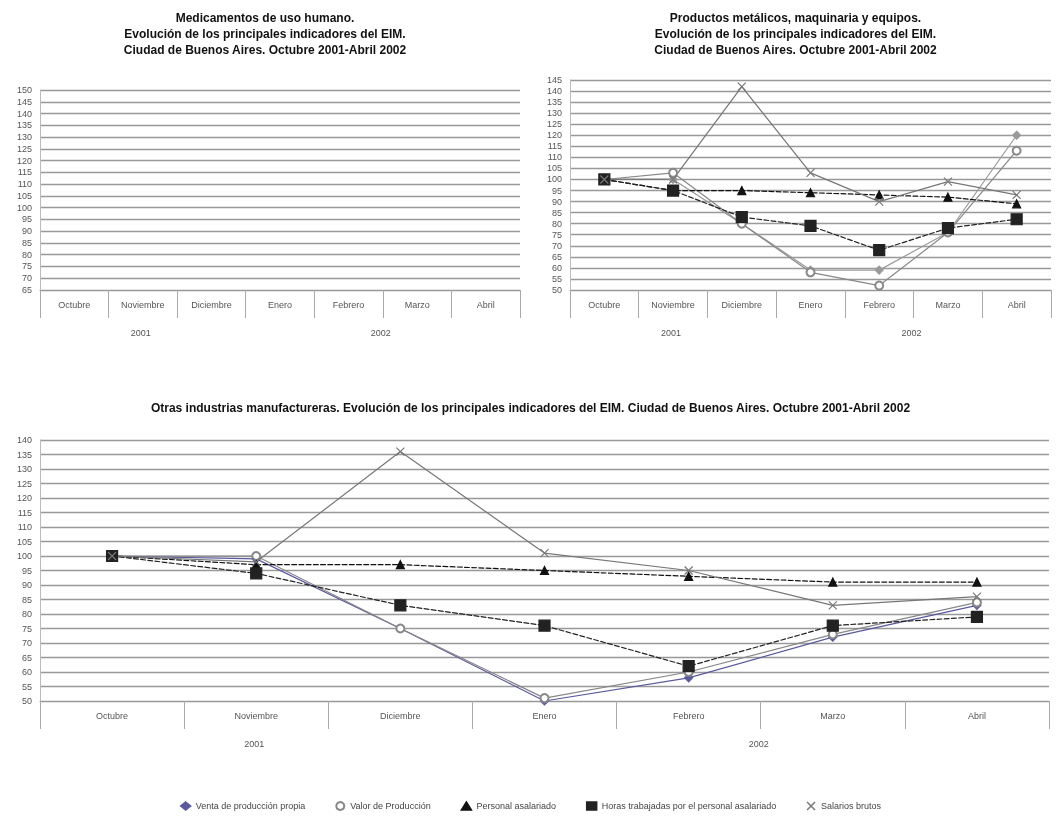  Describe the element at coordinates (250, 806) in the screenshot. I see `legend-label: Venta de producción propia` at that location.